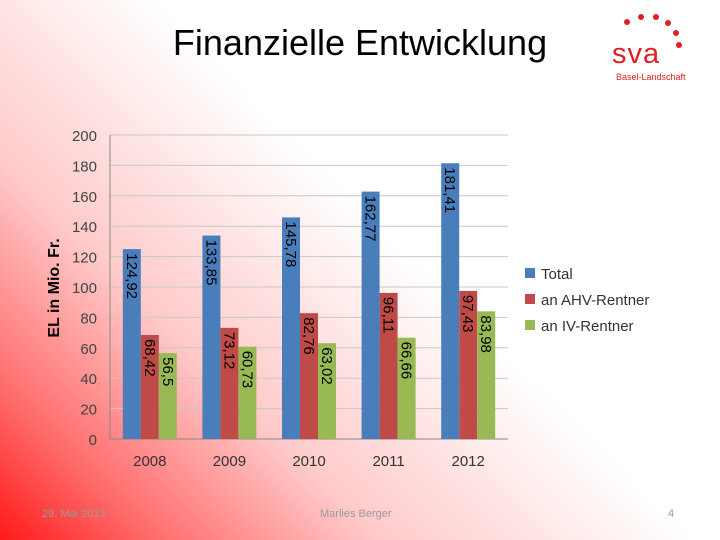 This screenshot has height=540, width=720. I want to click on x-tick-label: 2009, so click(229, 461).